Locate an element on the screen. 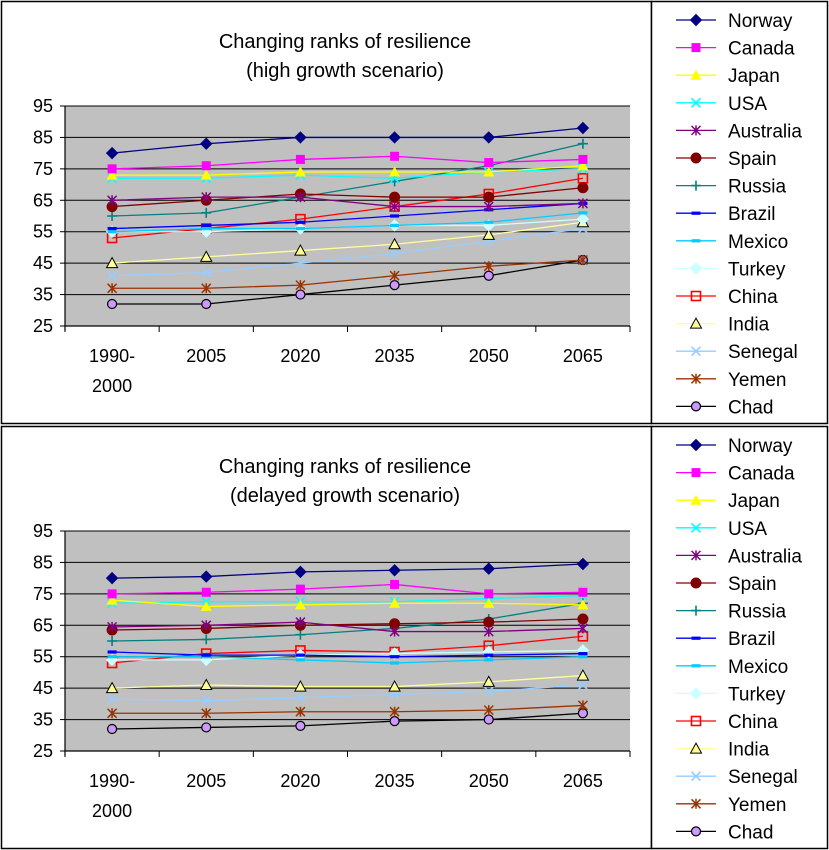 This screenshot has height=850, width=829. legend-item-senegal: Senegal is located at coordinates (737, 352).